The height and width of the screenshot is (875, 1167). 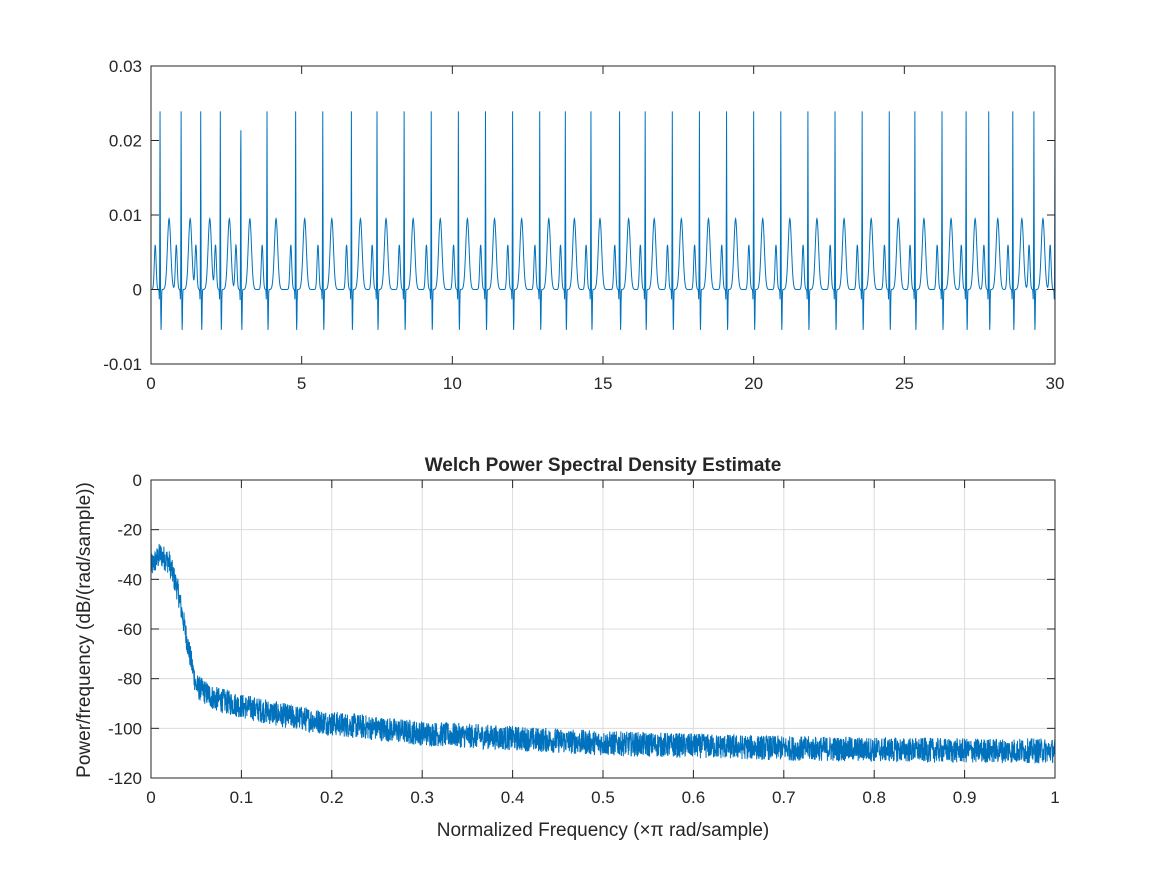 What do you see at coordinates (125, 66) in the screenshot?
I see `time-signal-y-tick-label: 0.03` at bounding box center [125, 66].